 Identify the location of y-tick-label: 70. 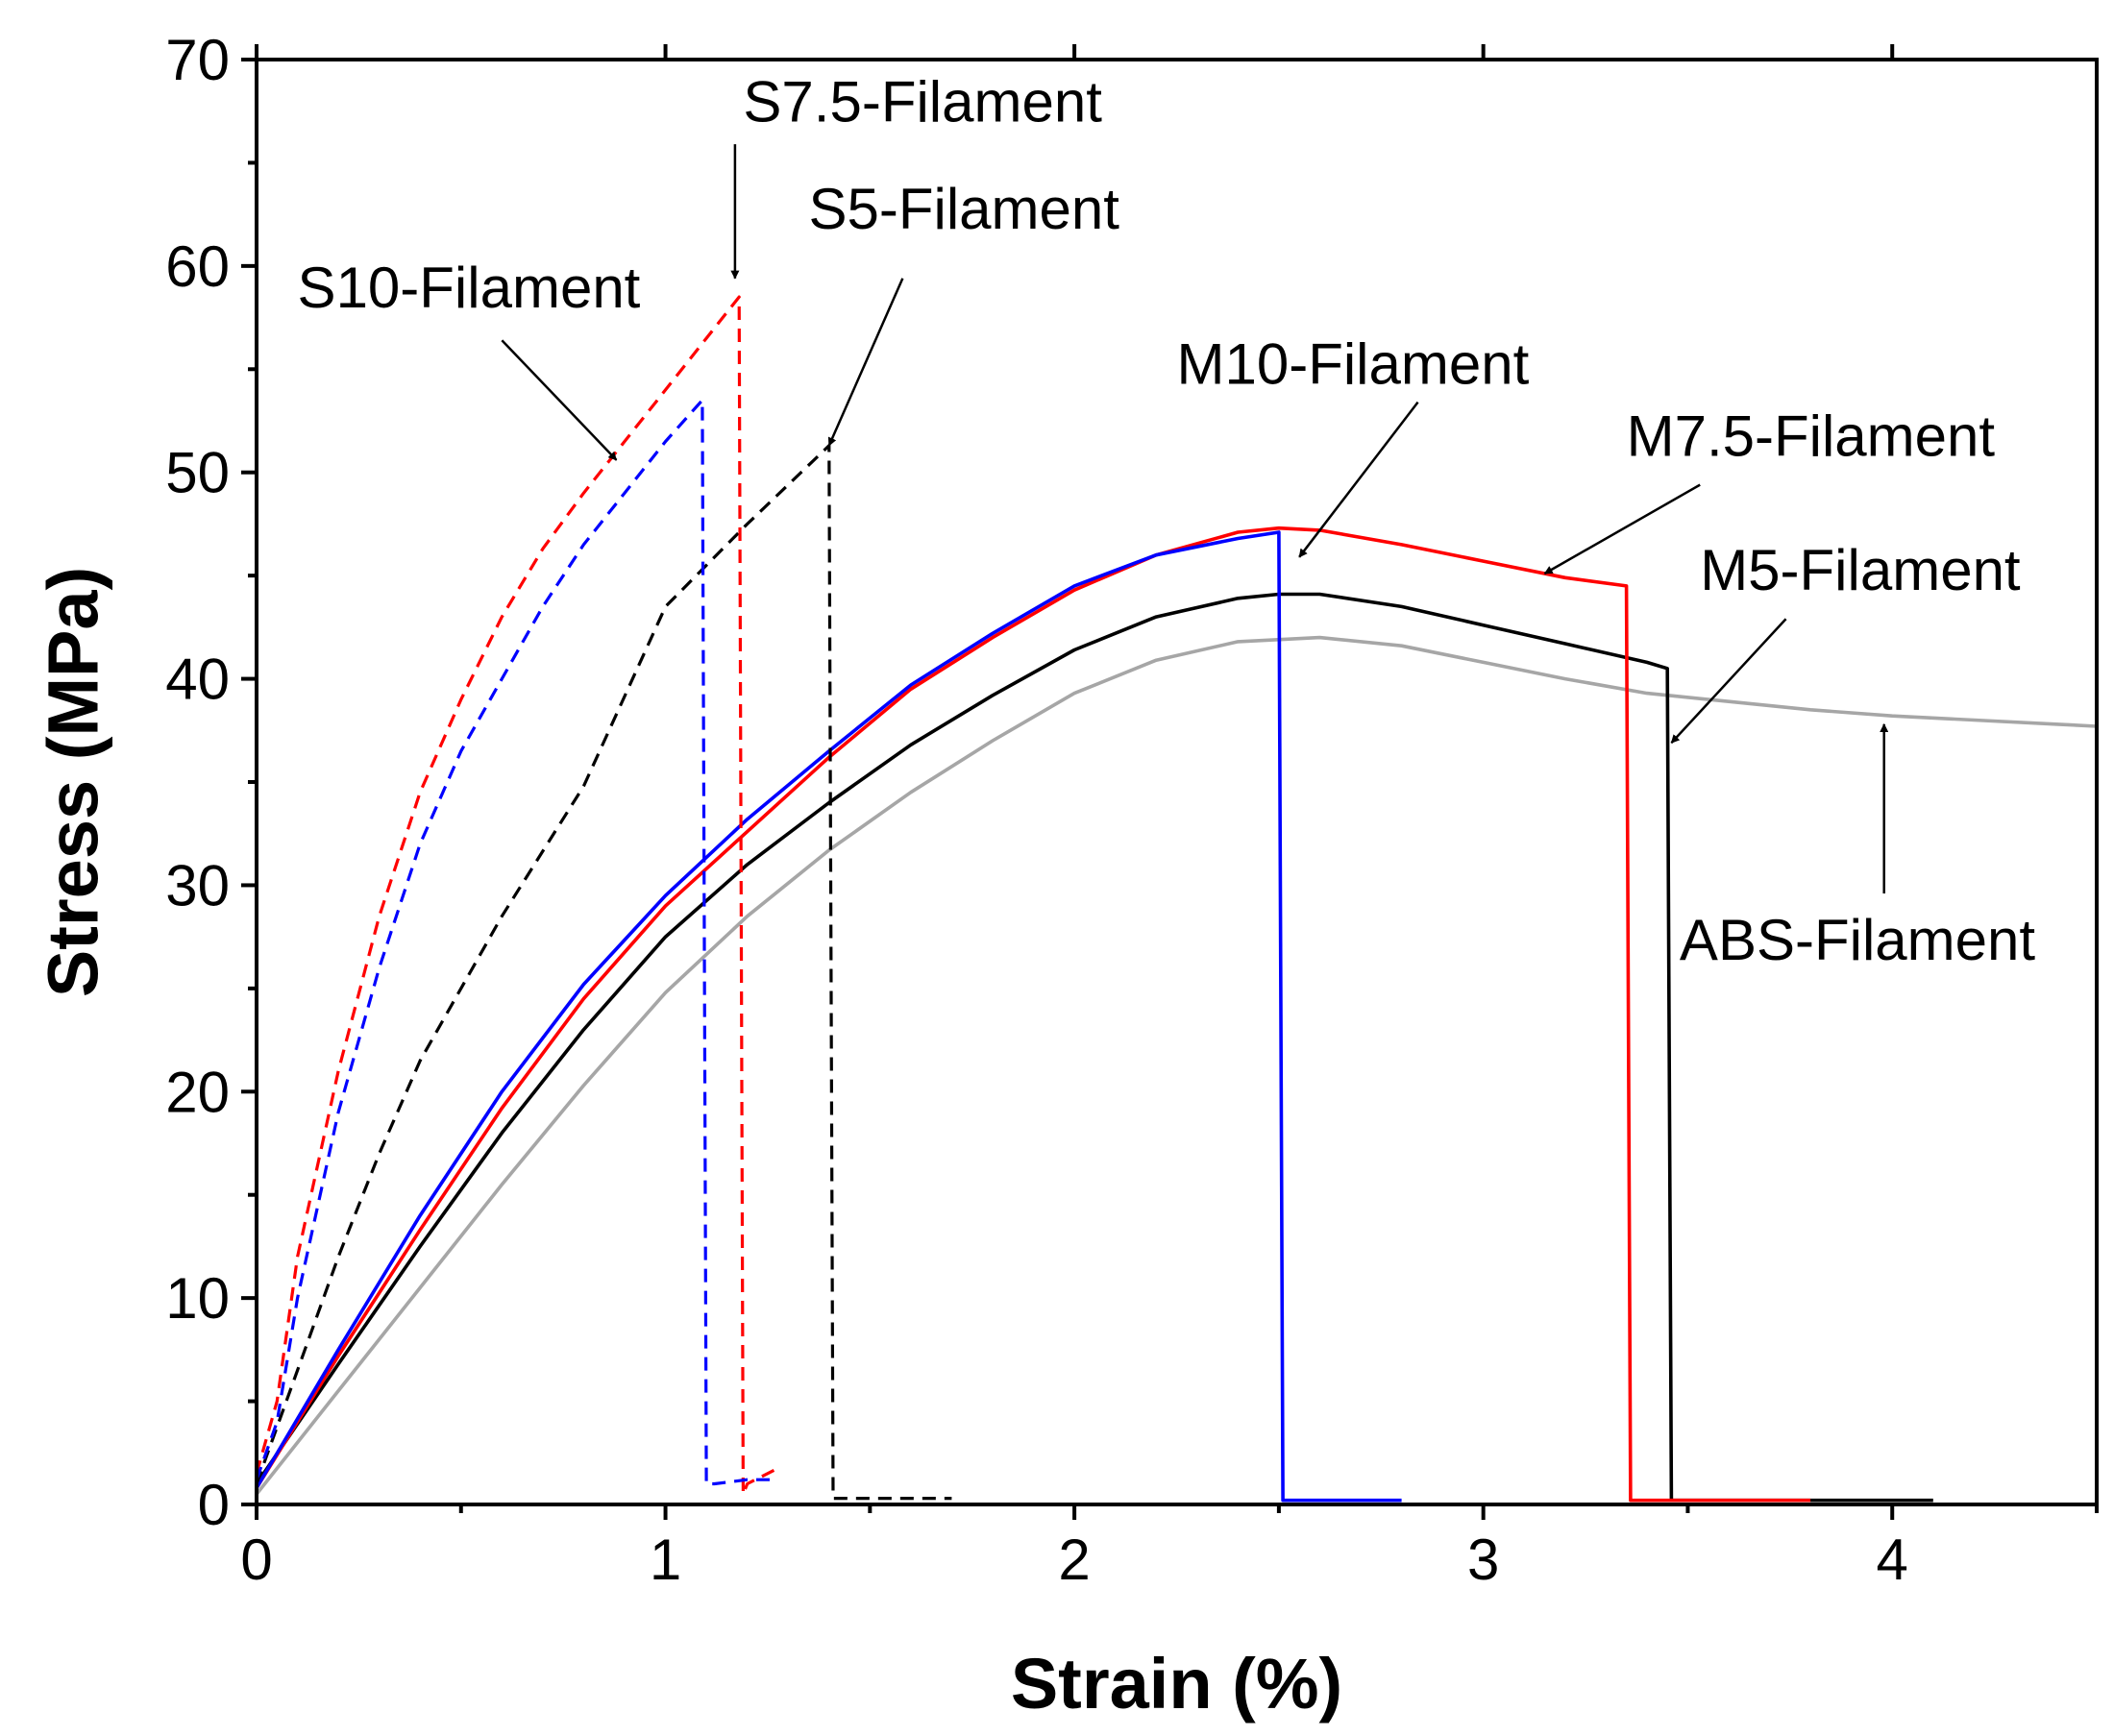
(197, 60).